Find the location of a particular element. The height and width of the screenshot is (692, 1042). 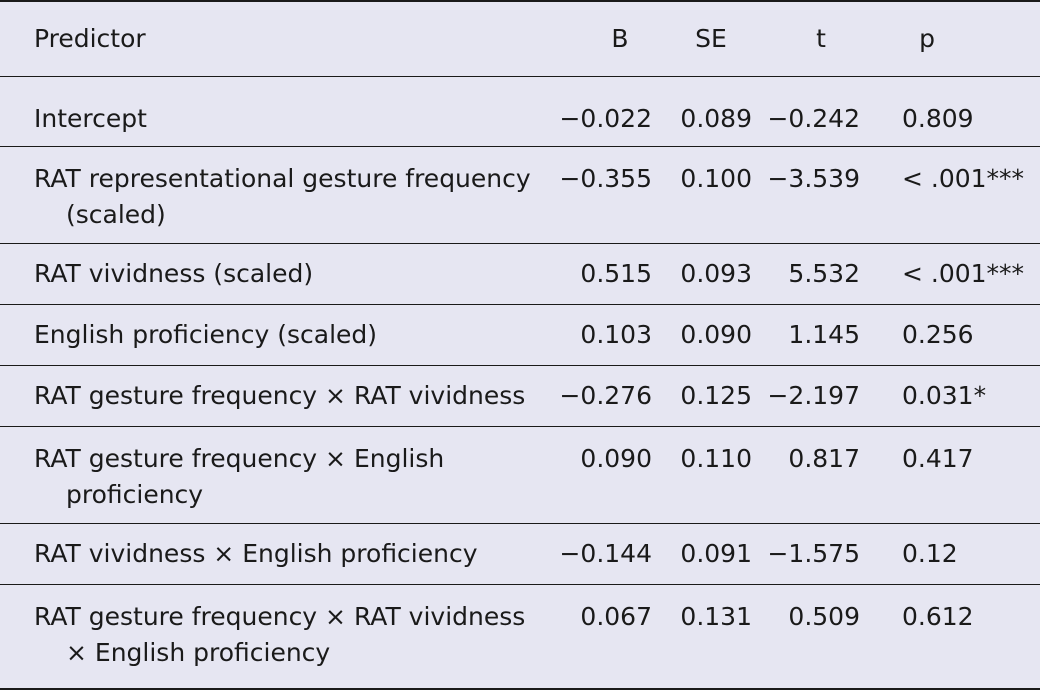

b-cell: 0.515 is located at coordinates (603, 274).